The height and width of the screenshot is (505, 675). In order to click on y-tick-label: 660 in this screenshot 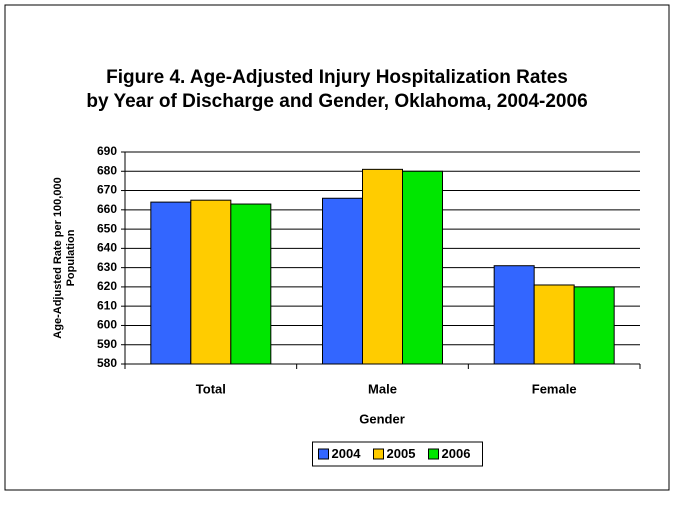, I will do `click(107, 209)`.